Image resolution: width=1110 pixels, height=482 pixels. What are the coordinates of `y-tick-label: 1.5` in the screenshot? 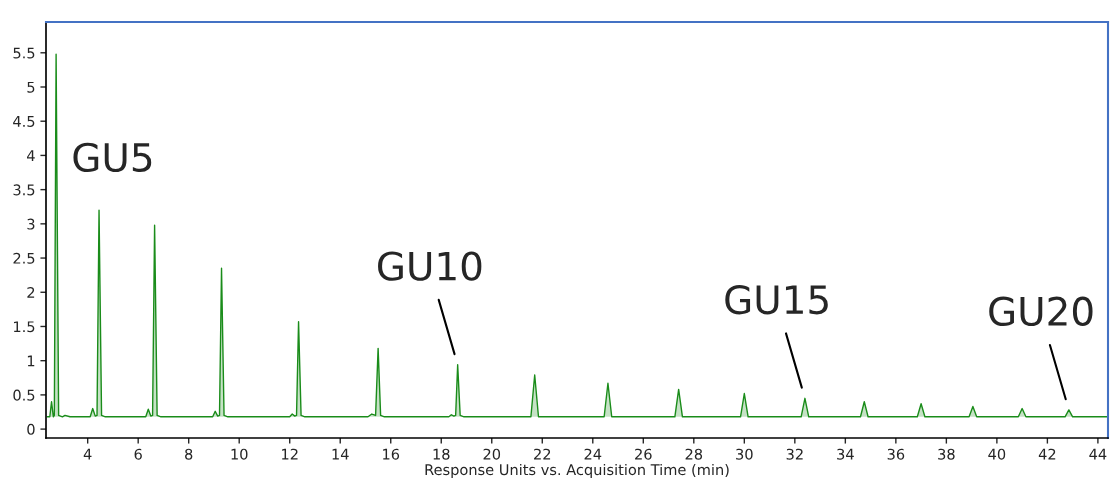 It's located at (24, 327).